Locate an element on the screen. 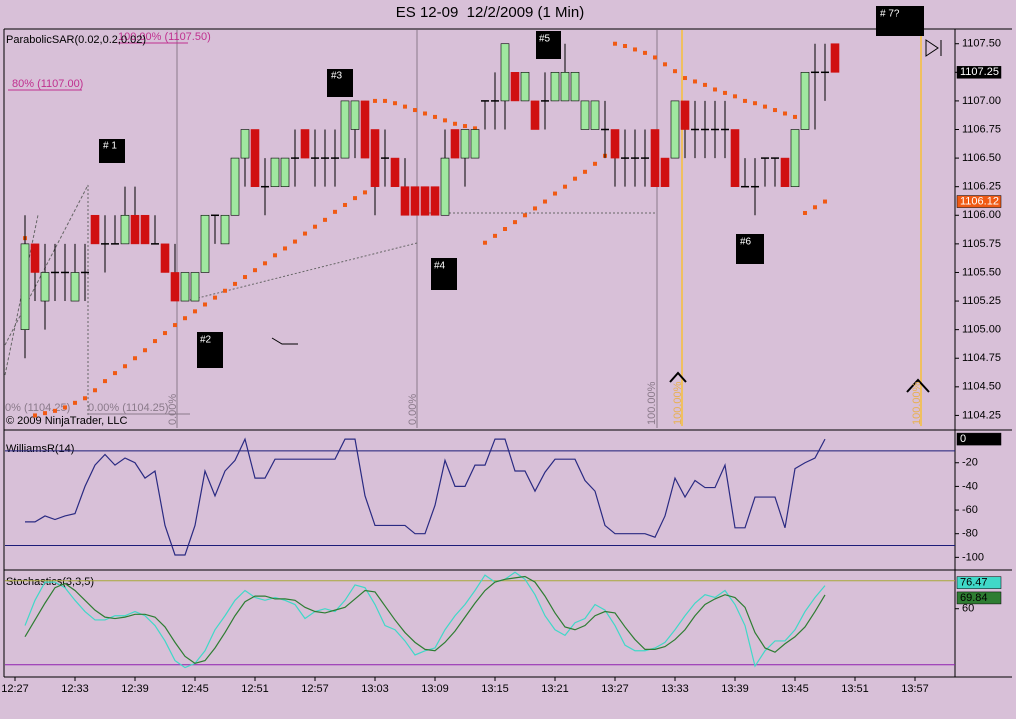  y-tick-label: -60 is located at coordinates (970, 510).